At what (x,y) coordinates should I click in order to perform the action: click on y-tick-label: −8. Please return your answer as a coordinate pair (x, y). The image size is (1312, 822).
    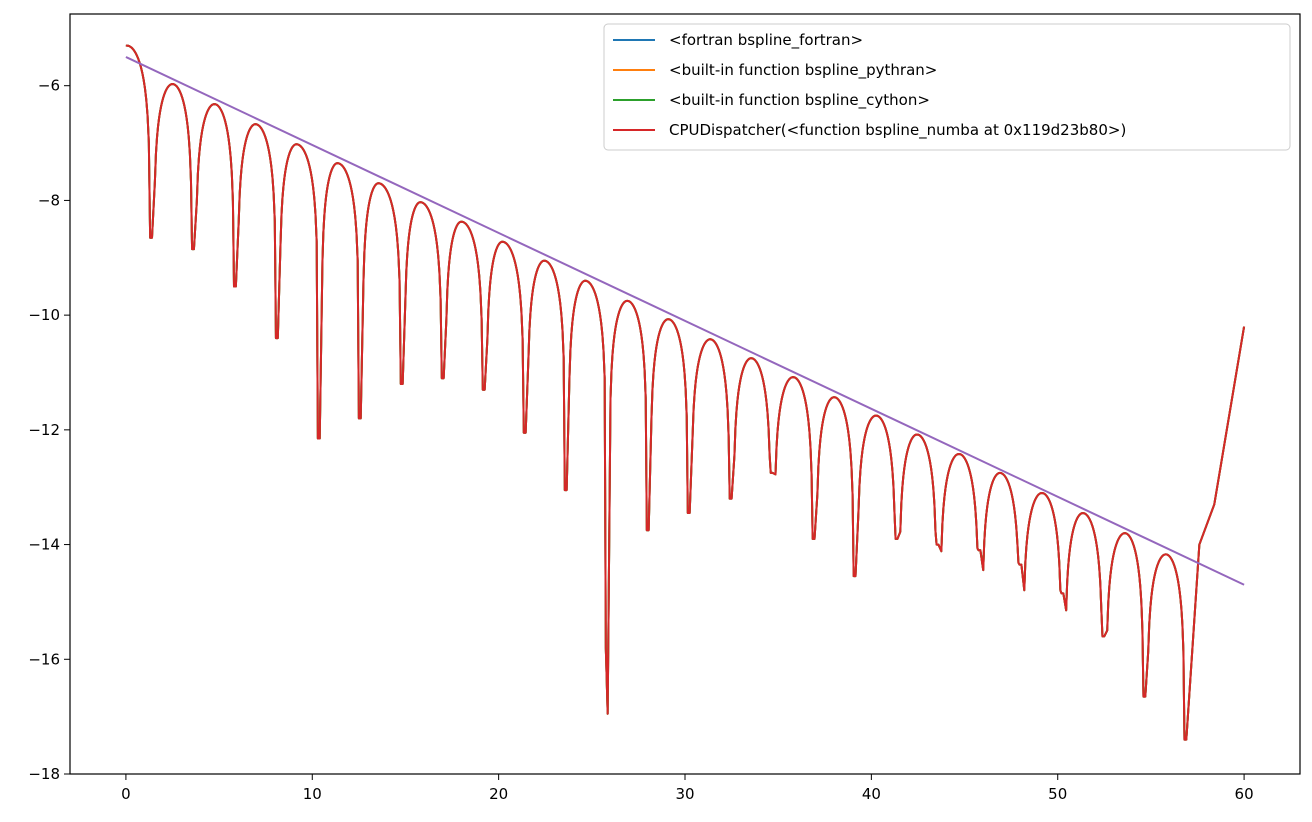
    Looking at the image, I should click on (49, 200).